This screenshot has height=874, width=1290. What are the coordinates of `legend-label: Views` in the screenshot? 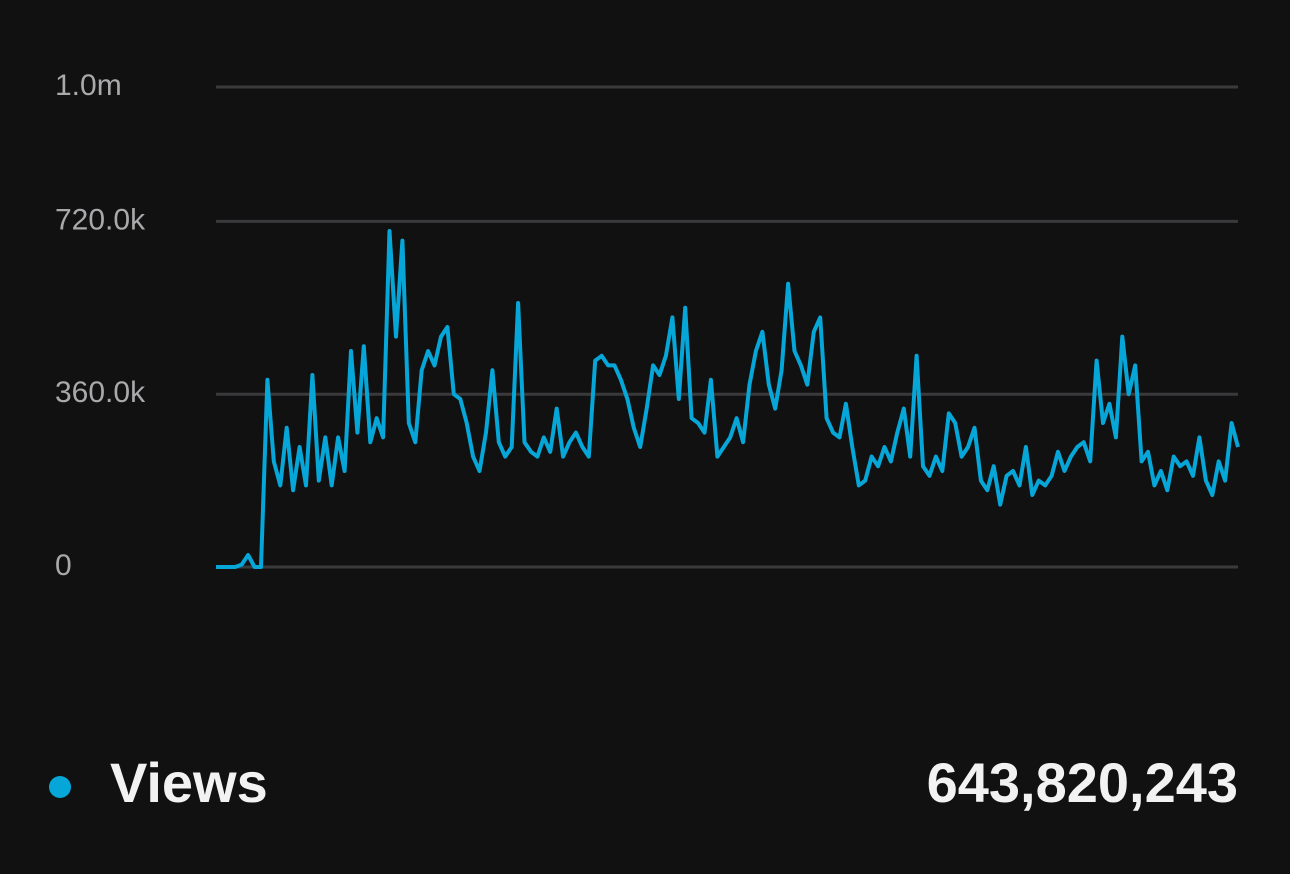 It's located at (189, 782).